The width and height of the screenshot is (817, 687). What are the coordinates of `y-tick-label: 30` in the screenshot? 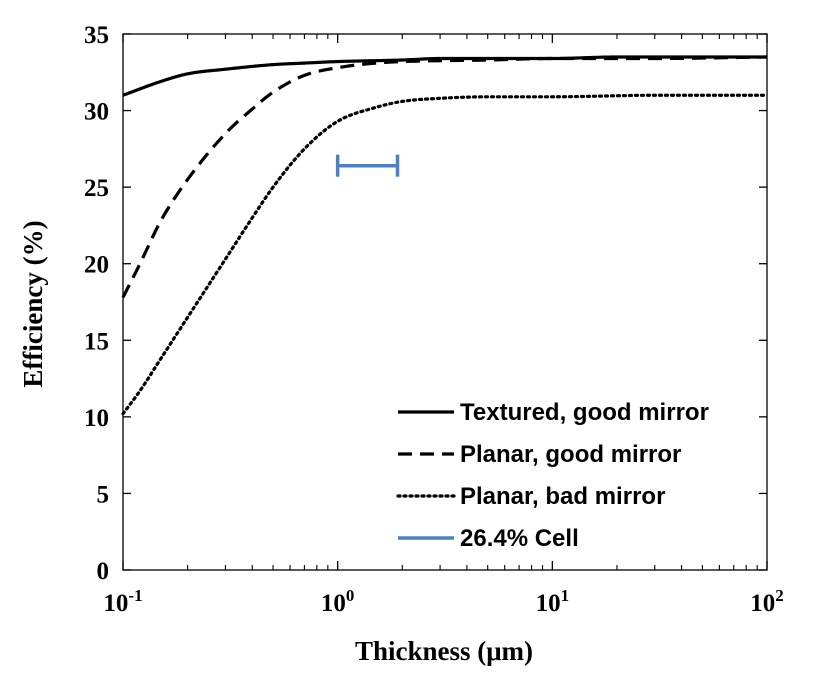 It's located at (96, 112).